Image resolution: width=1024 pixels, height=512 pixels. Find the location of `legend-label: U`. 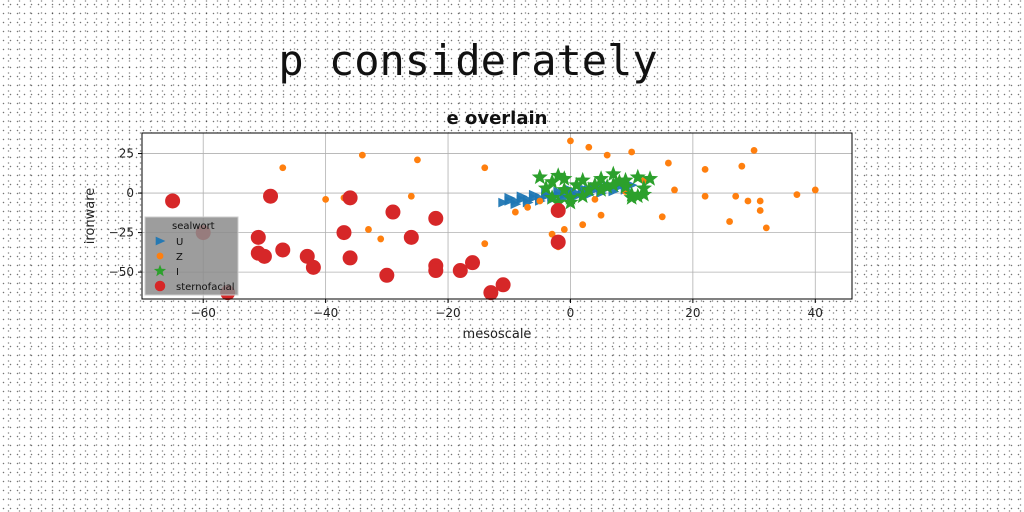

legend-label: U is located at coordinates (179, 242).